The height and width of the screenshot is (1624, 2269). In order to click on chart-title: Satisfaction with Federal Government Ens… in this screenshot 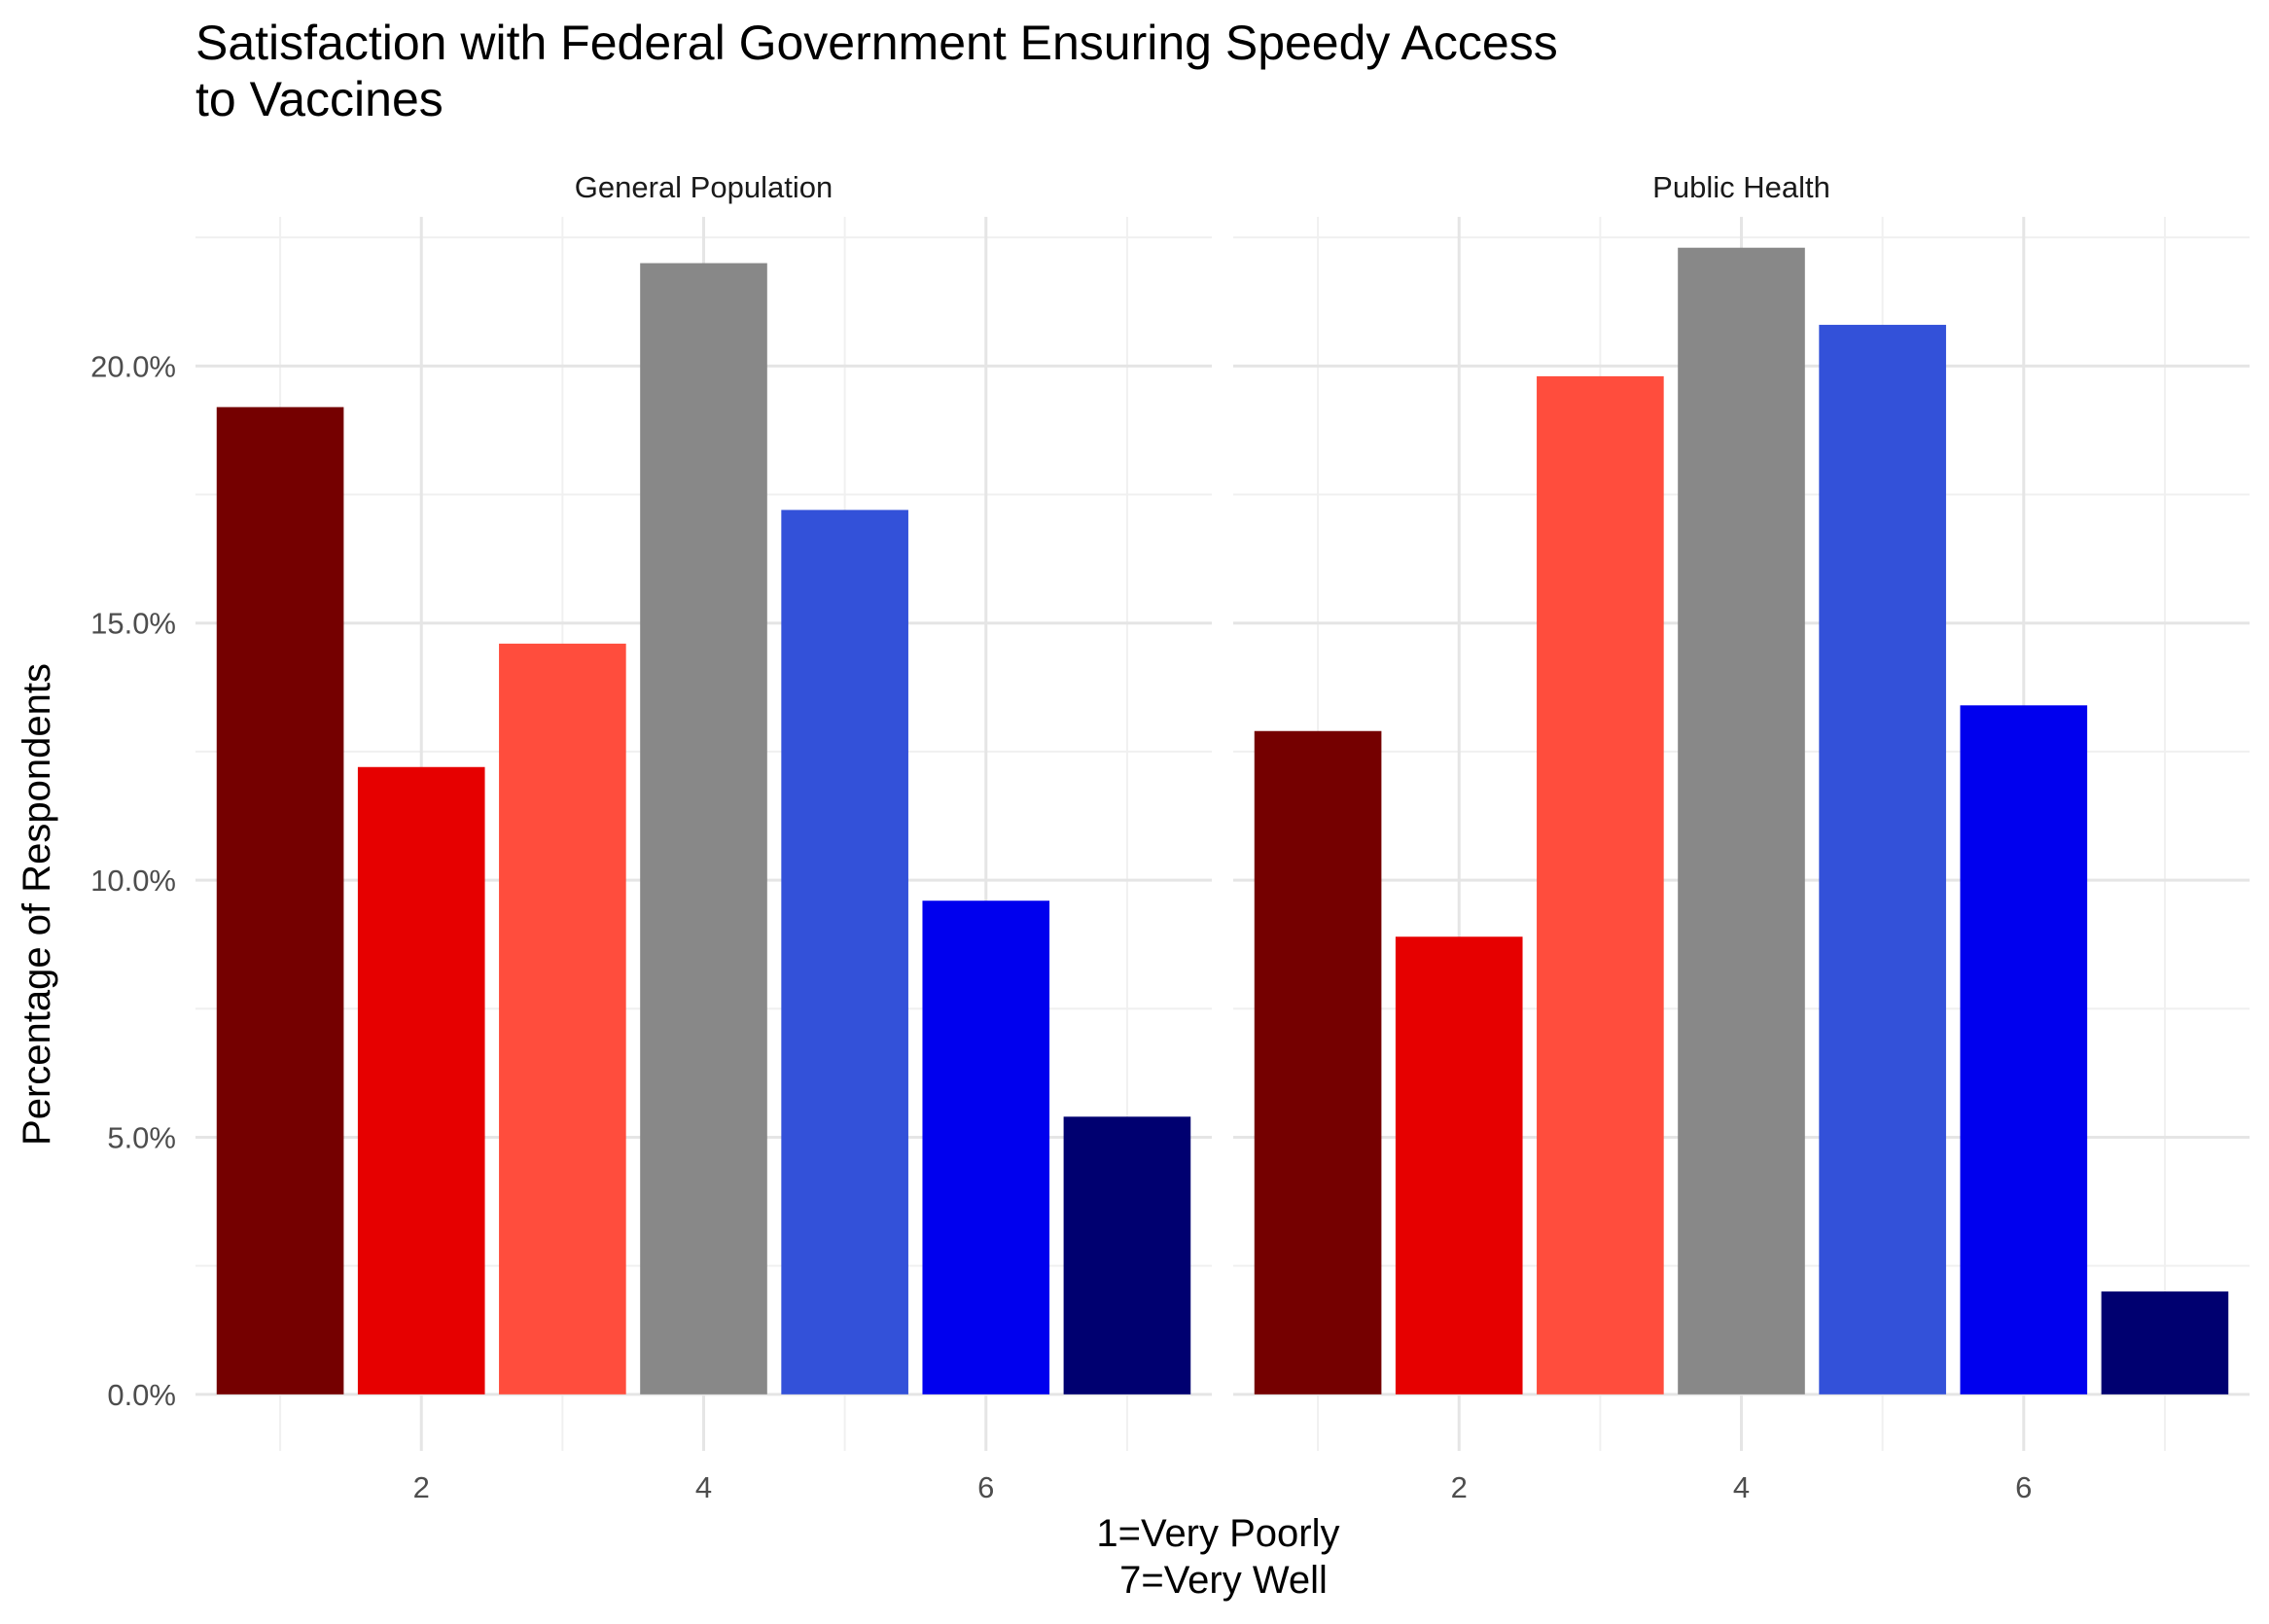, I will do `click(884, 71)`.